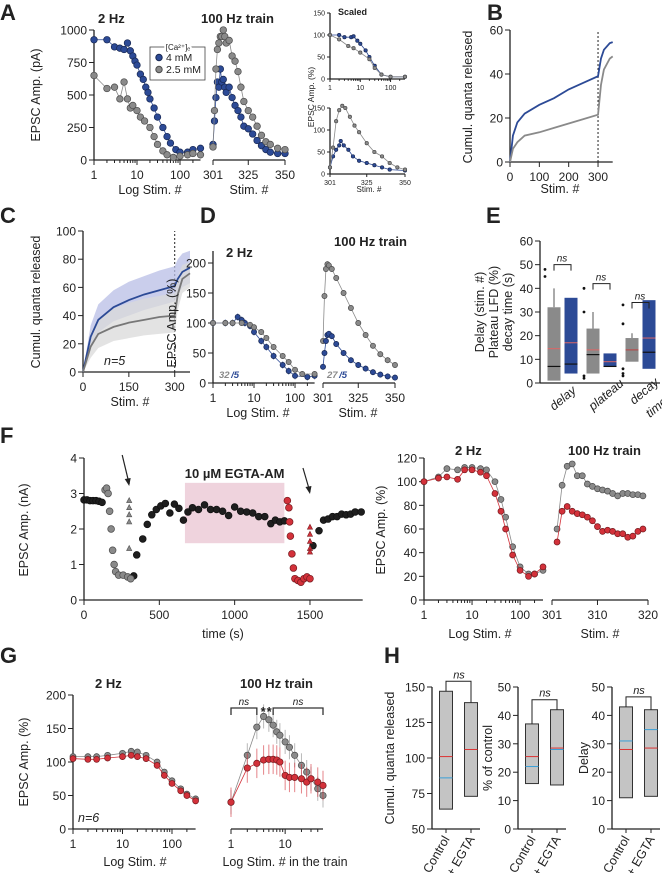 The height and width of the screenshot is (873, 662). I want to click on data-point-triangle, so click(129, 521).